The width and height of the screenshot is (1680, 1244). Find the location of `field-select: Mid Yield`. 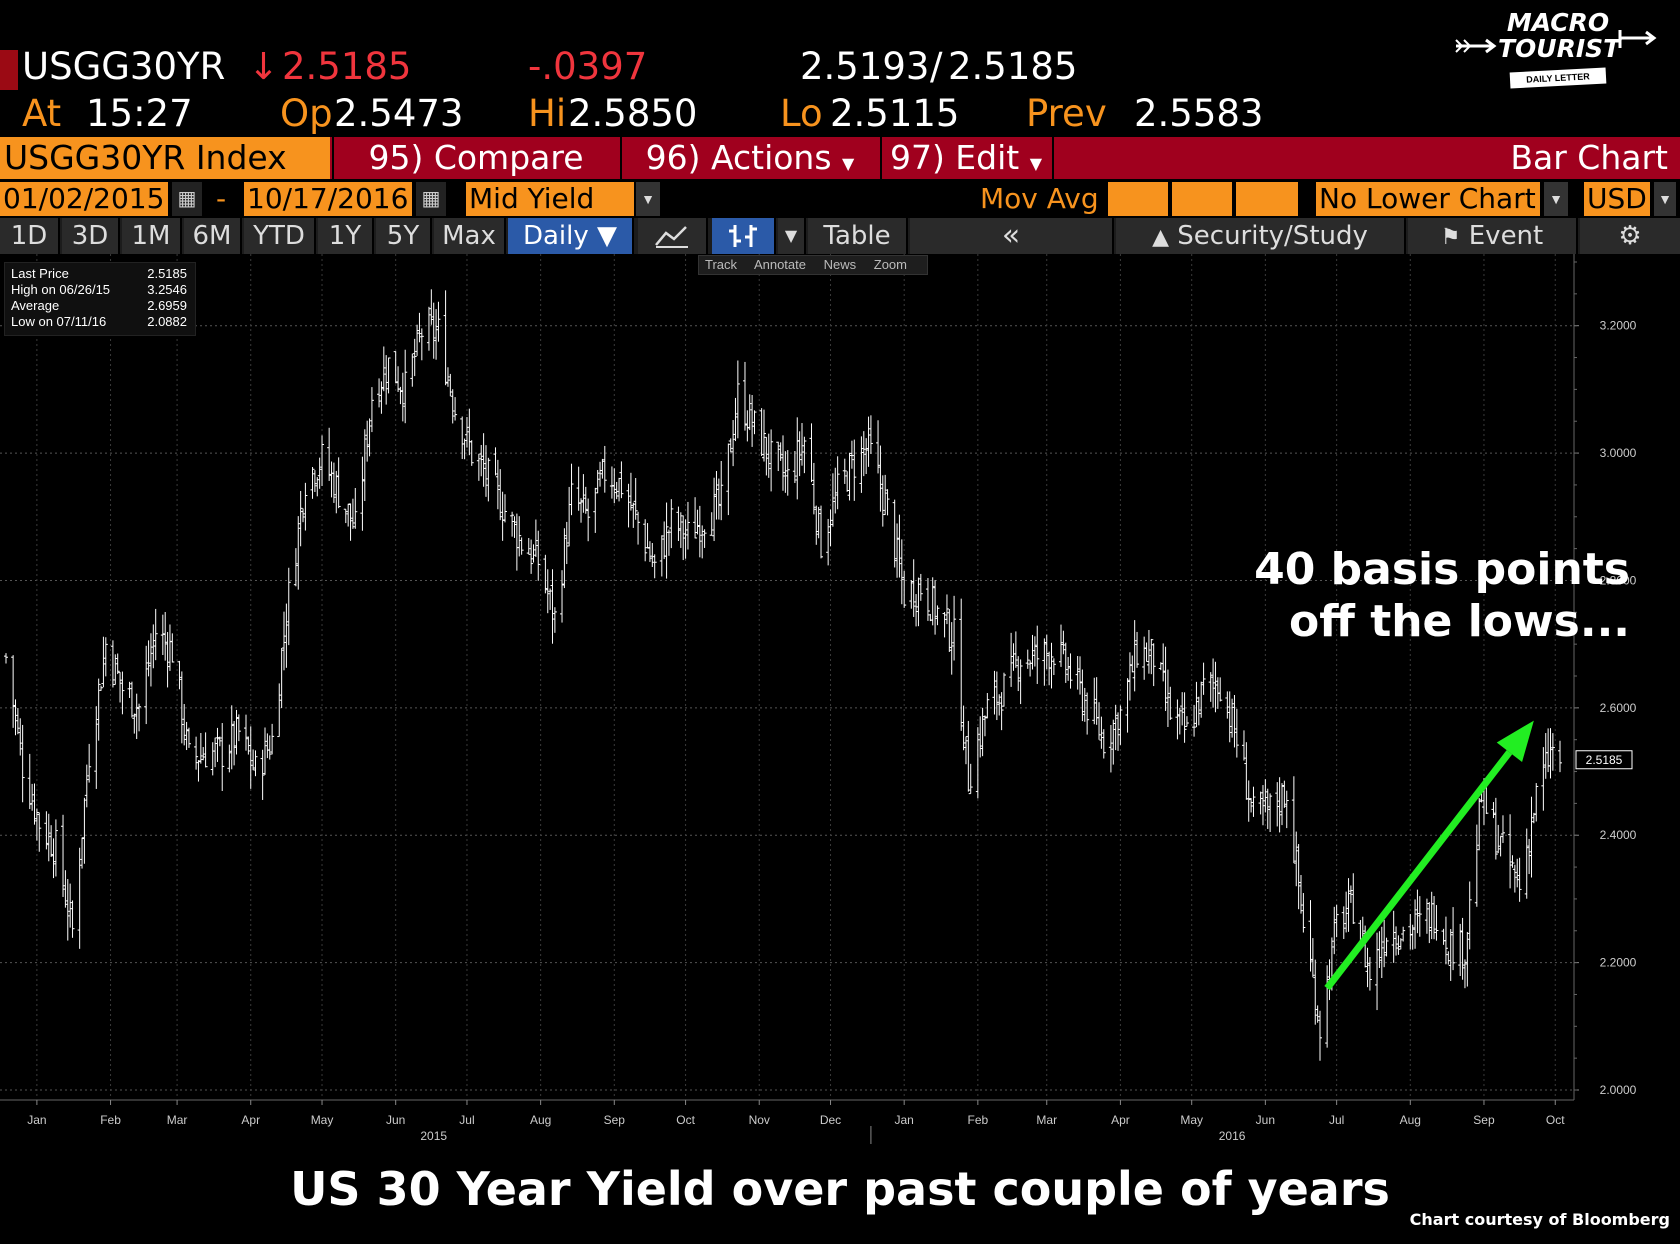

field-select: Mid Yield is located at coordinates (550, 199).